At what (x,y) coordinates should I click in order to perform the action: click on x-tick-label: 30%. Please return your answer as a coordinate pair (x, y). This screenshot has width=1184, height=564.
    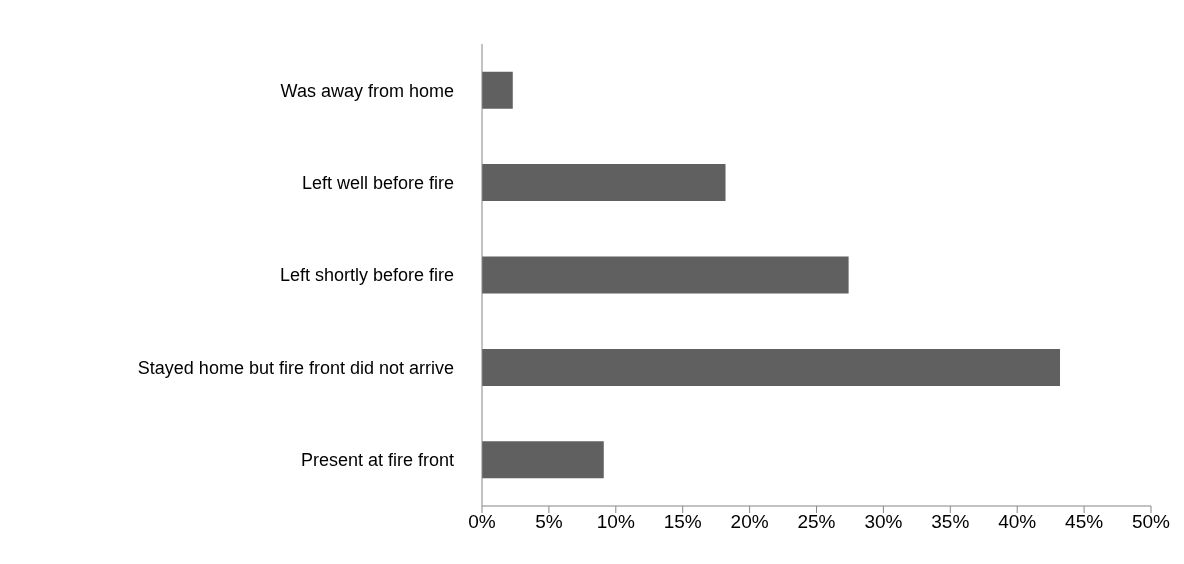
    Looking at the image, I should click on (883, 522).